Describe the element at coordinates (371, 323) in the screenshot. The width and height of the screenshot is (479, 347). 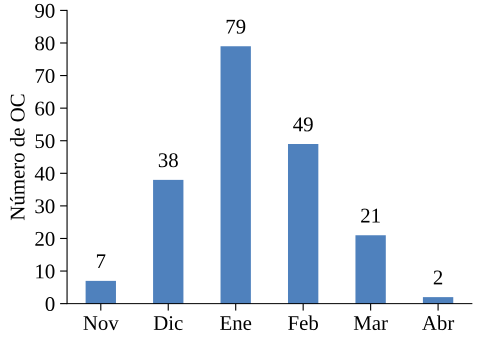
I see `x-tick-label: Mar` at that location.